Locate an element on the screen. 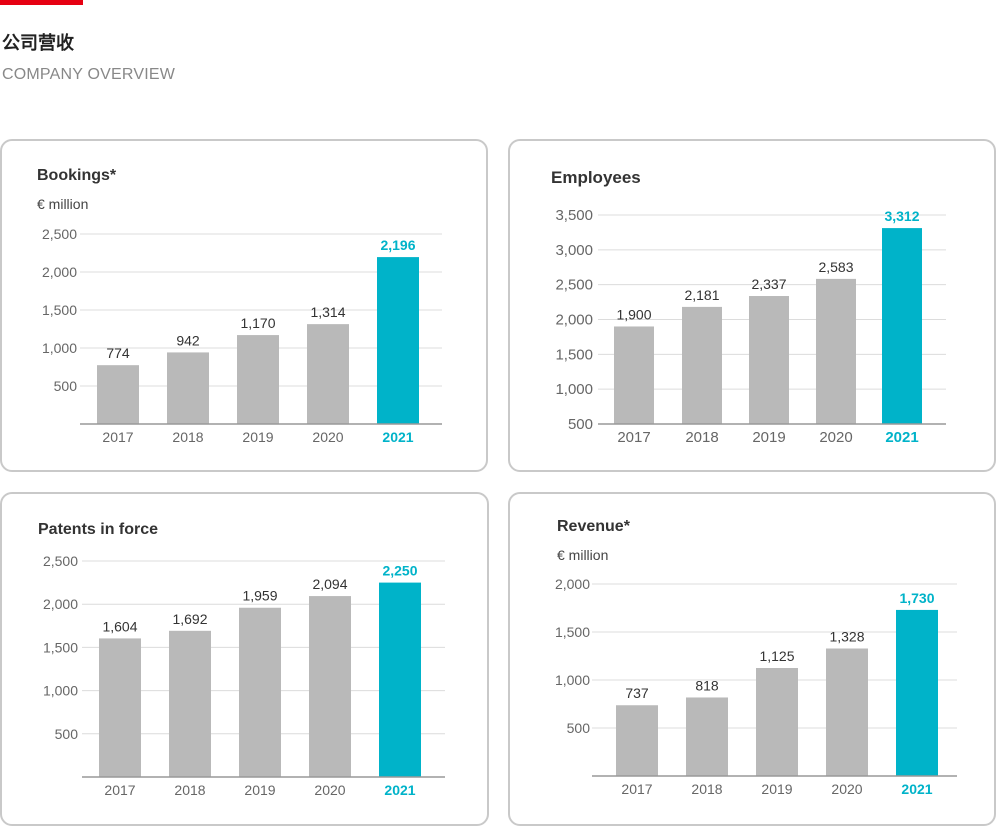  chart-title: Employees is located at coordinates (596, 177).